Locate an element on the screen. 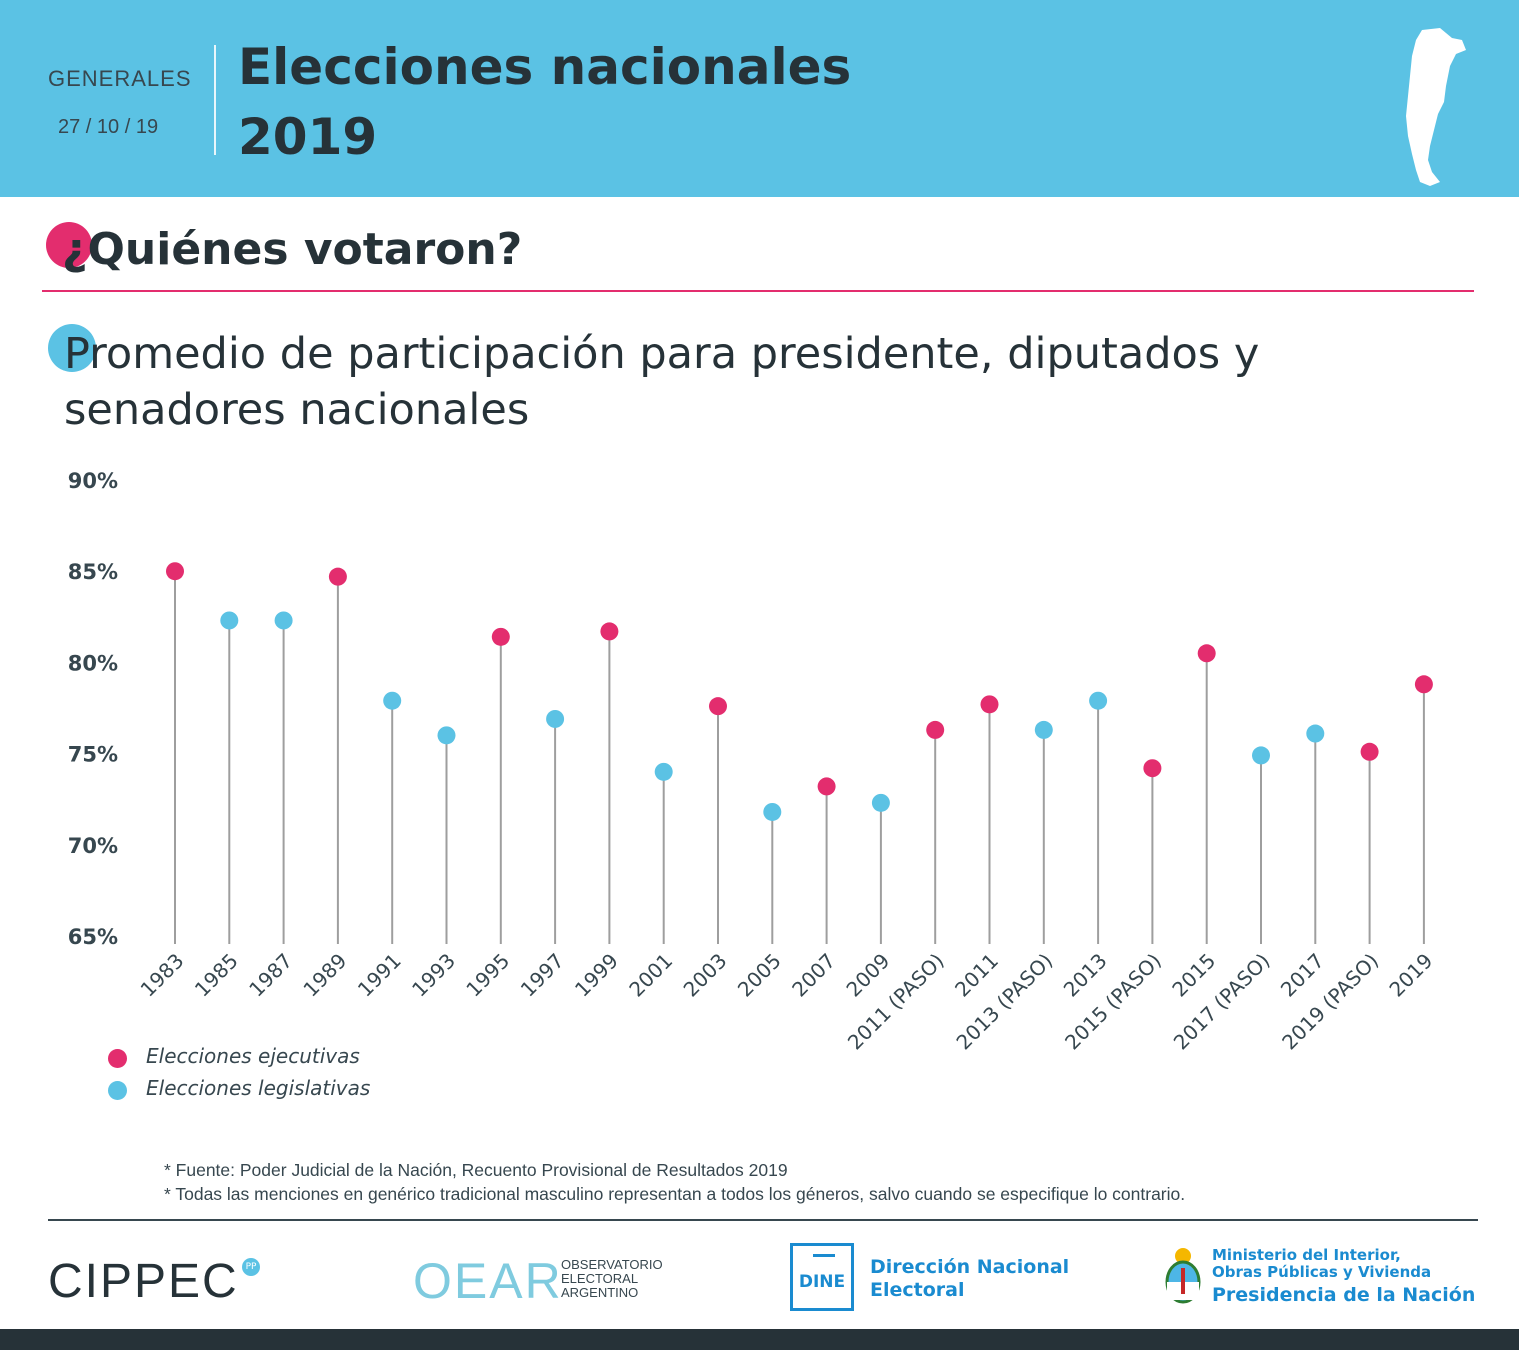 This screenshot has width=1519, height=1350. page-title-year: 2019 is located at coordinates (308, 137).